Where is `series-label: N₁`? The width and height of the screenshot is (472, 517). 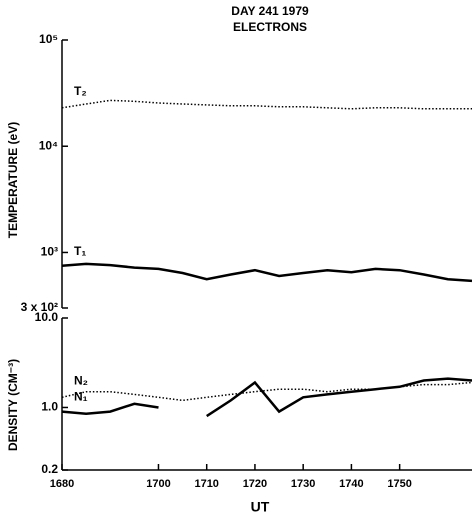 series-label: N₁ is located at coordinates (81, 397).